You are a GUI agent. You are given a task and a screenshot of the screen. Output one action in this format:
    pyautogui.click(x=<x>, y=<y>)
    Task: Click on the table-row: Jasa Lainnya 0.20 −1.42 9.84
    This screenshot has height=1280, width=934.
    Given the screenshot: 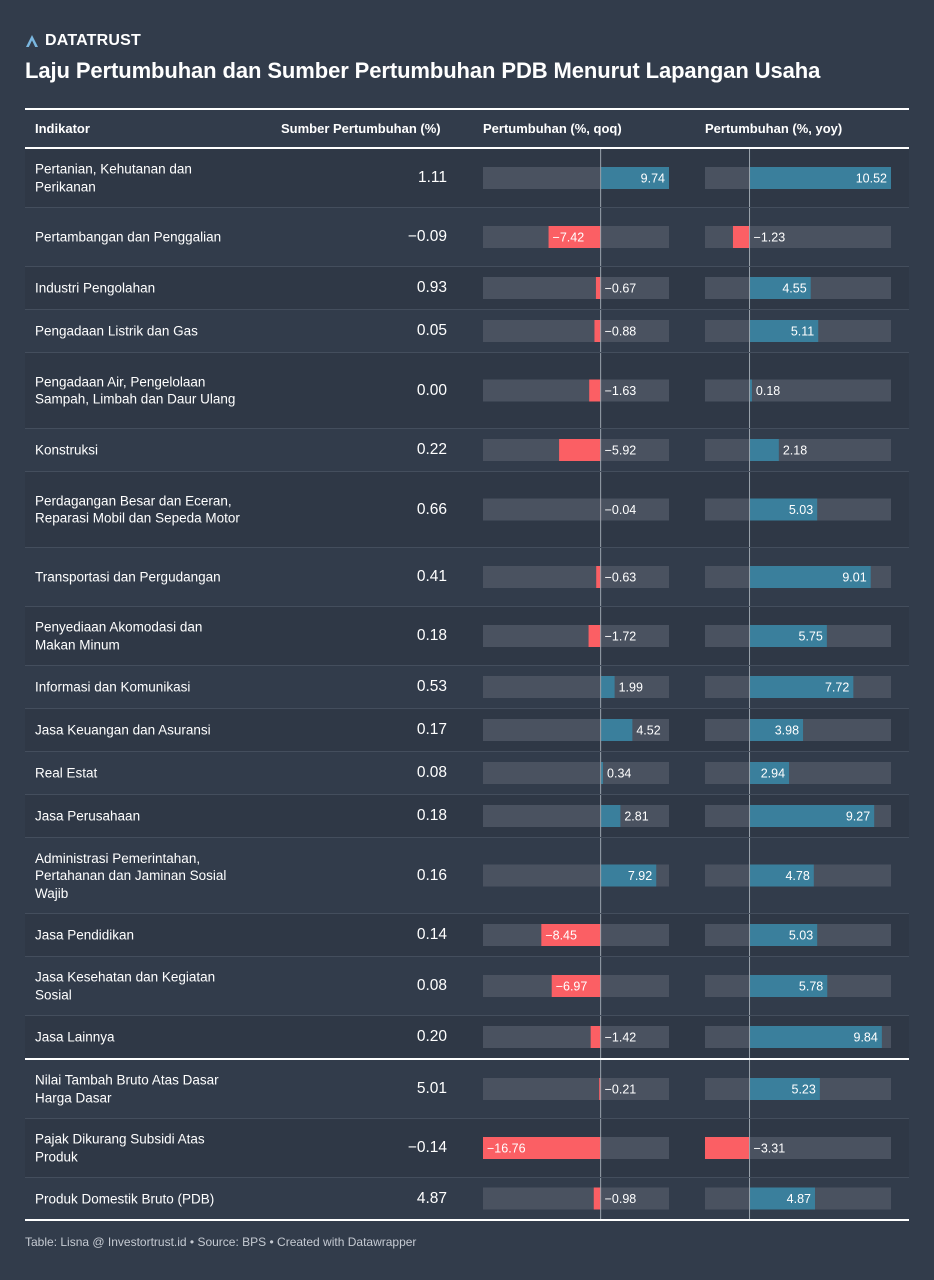 What is the action you would take?
    pyautogui.click(x=467, y=1037)
    